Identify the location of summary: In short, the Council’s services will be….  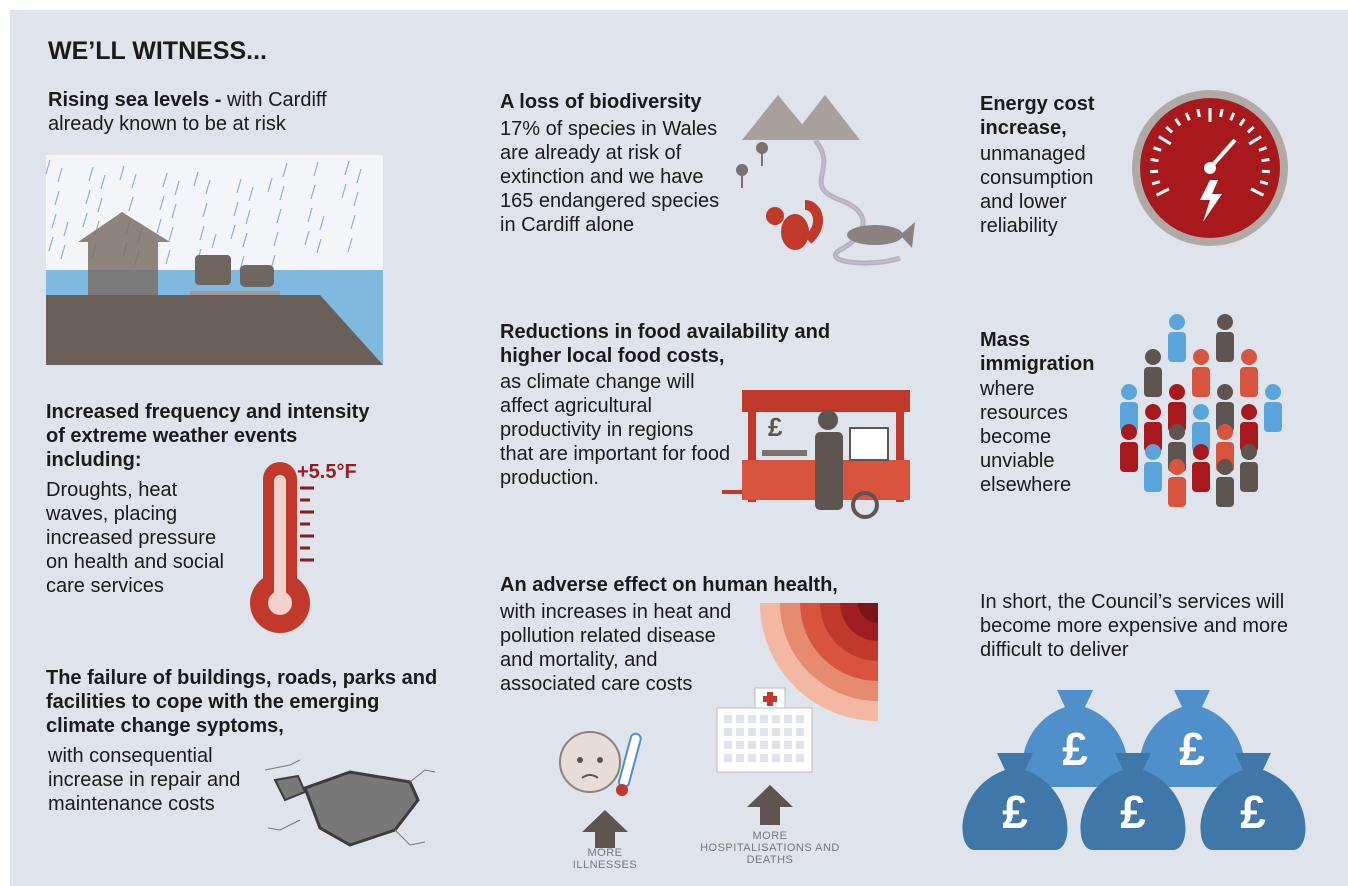
(1134, 626).